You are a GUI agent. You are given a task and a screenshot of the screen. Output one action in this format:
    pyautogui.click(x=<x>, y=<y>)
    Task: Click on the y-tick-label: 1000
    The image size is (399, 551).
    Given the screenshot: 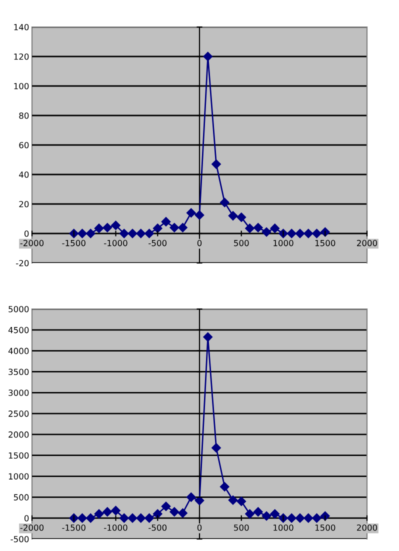 What is the action you would take?
    pyautogui.click(x=18, y=476)
    